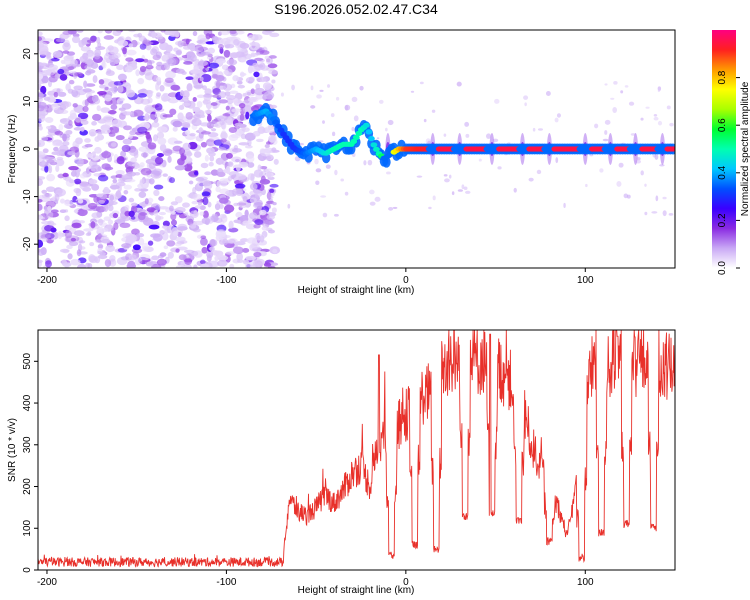  What do you see at coordinates (356, 590) in the screenshot?
I see `snr-x-label: Height of straight line (km)` at bounding box center [356, 590].